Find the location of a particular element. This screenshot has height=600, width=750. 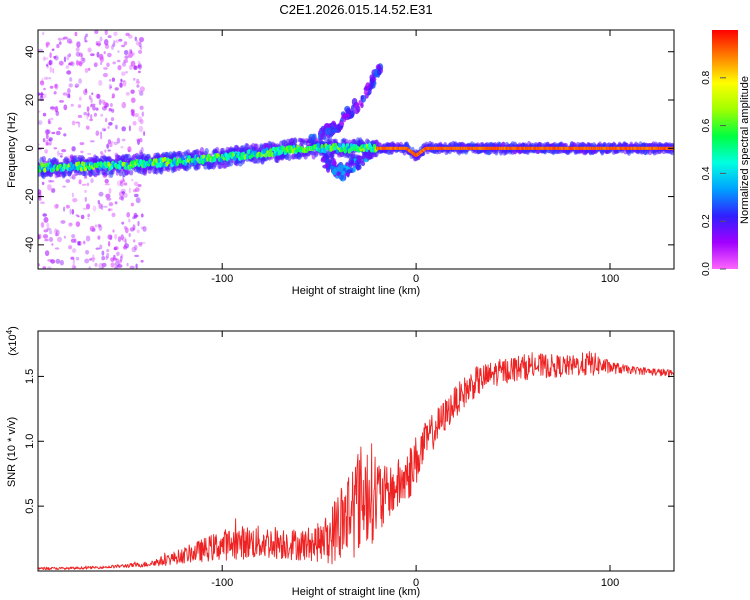

spectrogram-x-tick-label: 0 is located at coordinates (416, 279).